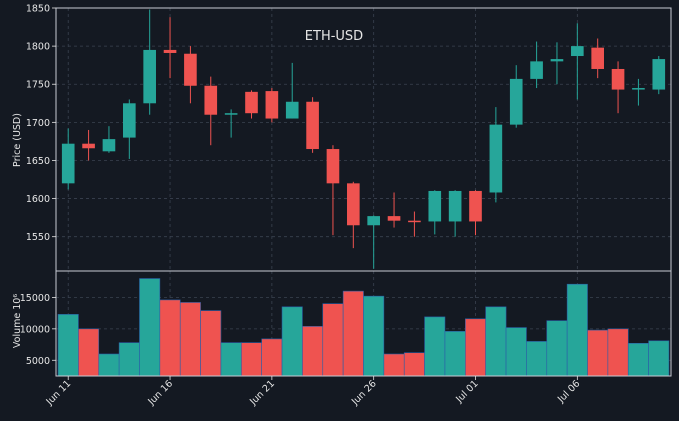 The height and width of the screenshot is (421, 679). Describe the element at coordinates (38, 9) in the screenshot. I see `price-tick-label: 1850` at that location.